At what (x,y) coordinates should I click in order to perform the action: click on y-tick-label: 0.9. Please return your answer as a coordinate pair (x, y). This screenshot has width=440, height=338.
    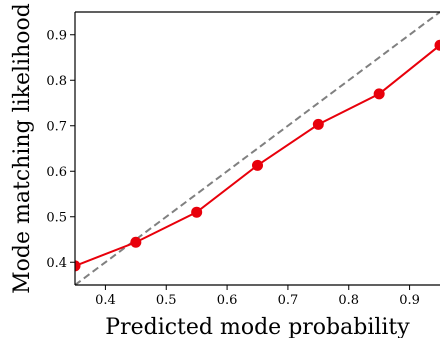
    Looking at the image, I should click on (56, 35).